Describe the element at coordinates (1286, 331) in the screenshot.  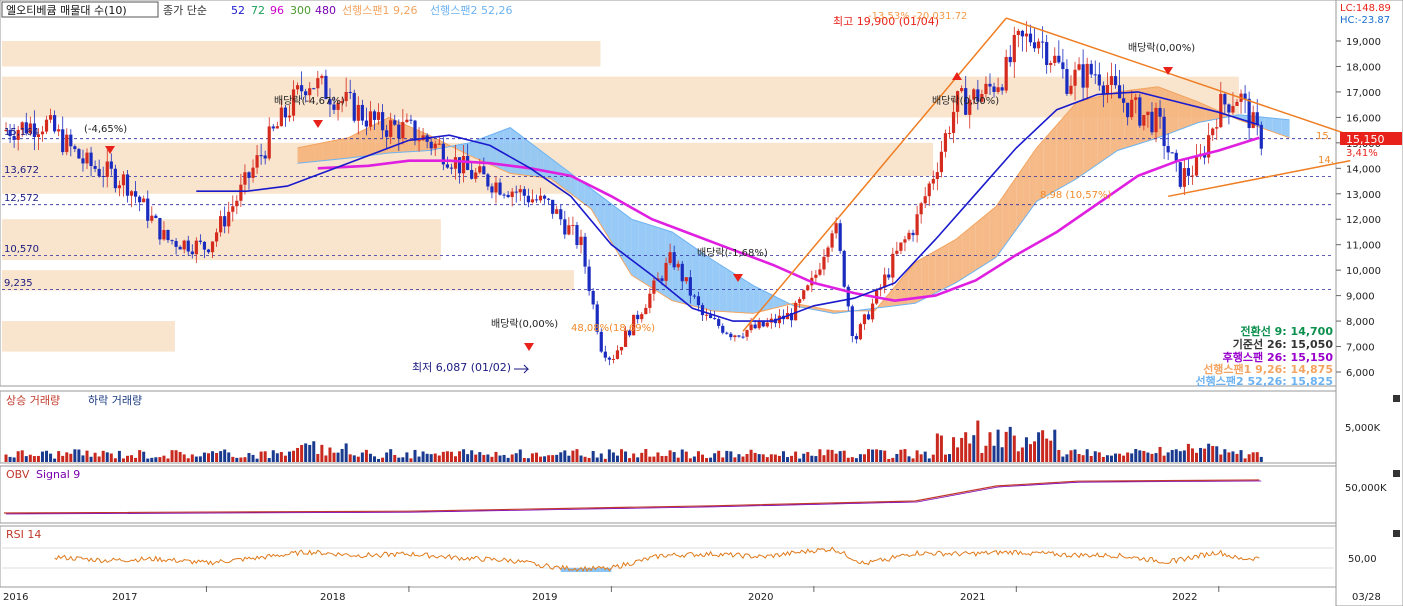
I see `readout-conversion: 전환선 9: 14,700` at that location.